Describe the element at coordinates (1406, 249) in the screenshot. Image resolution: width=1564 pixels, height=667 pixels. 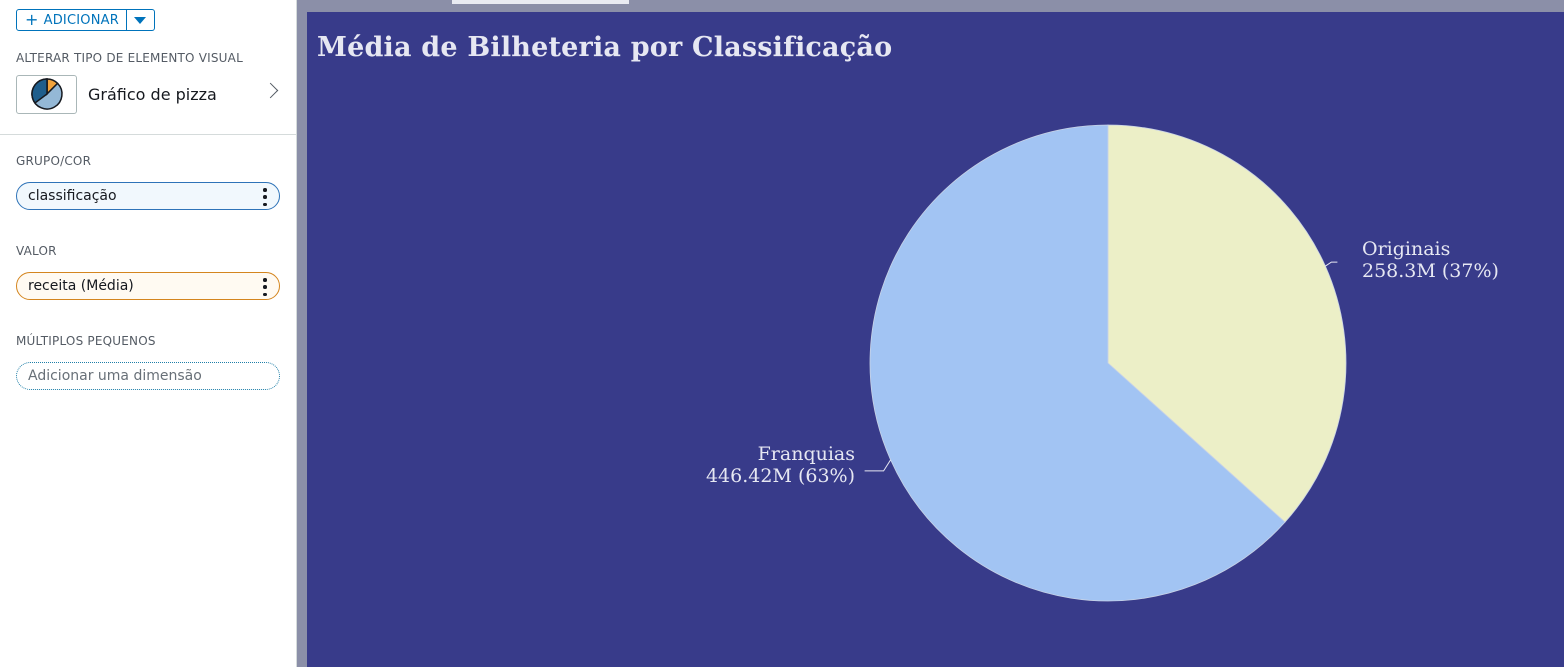
I see `slice-label-originais-name: Originais` at that location.